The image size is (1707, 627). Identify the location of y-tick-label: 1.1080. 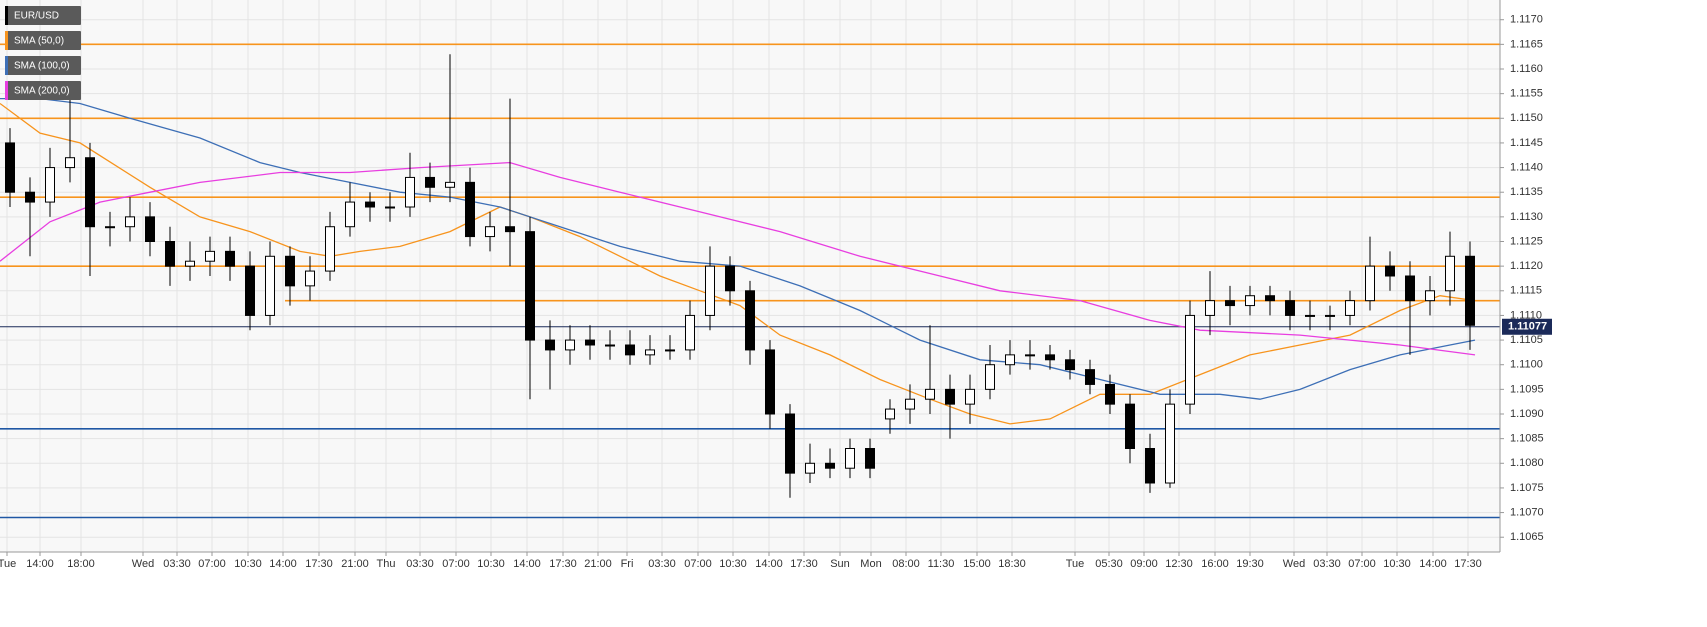
(1527, 463).